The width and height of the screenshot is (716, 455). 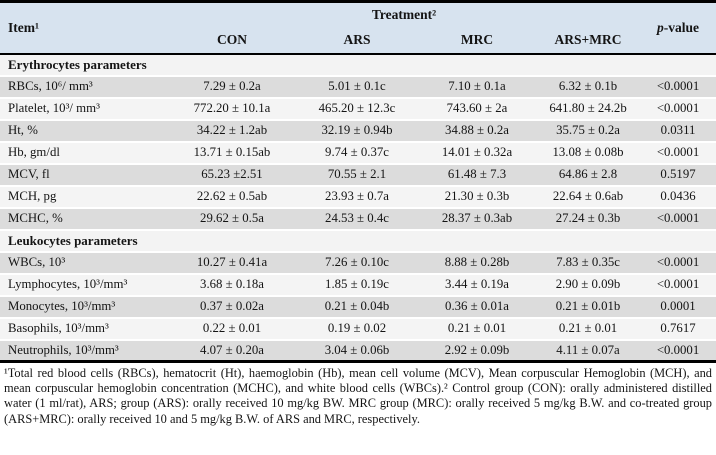 What do you see at coordinates (232, 262) in the screenshot?
I see `value-cell-con: 10.27 ± 0.41a` at bounding box center [232, 262].